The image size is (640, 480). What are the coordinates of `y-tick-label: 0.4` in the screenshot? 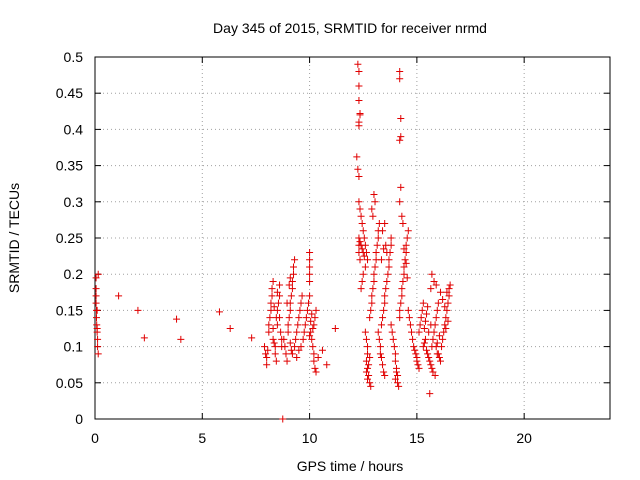 It's located at (74, 129).